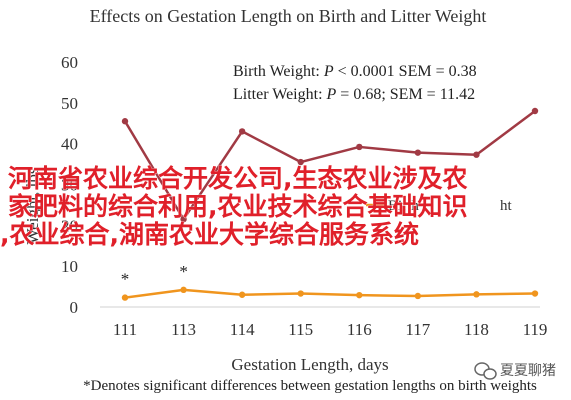 The width and height of the screenshot is (571, 400). I want to click on stats-line-litter: Litter Weight: P = 0.68; SEM = 11.42, so click(354, 94).